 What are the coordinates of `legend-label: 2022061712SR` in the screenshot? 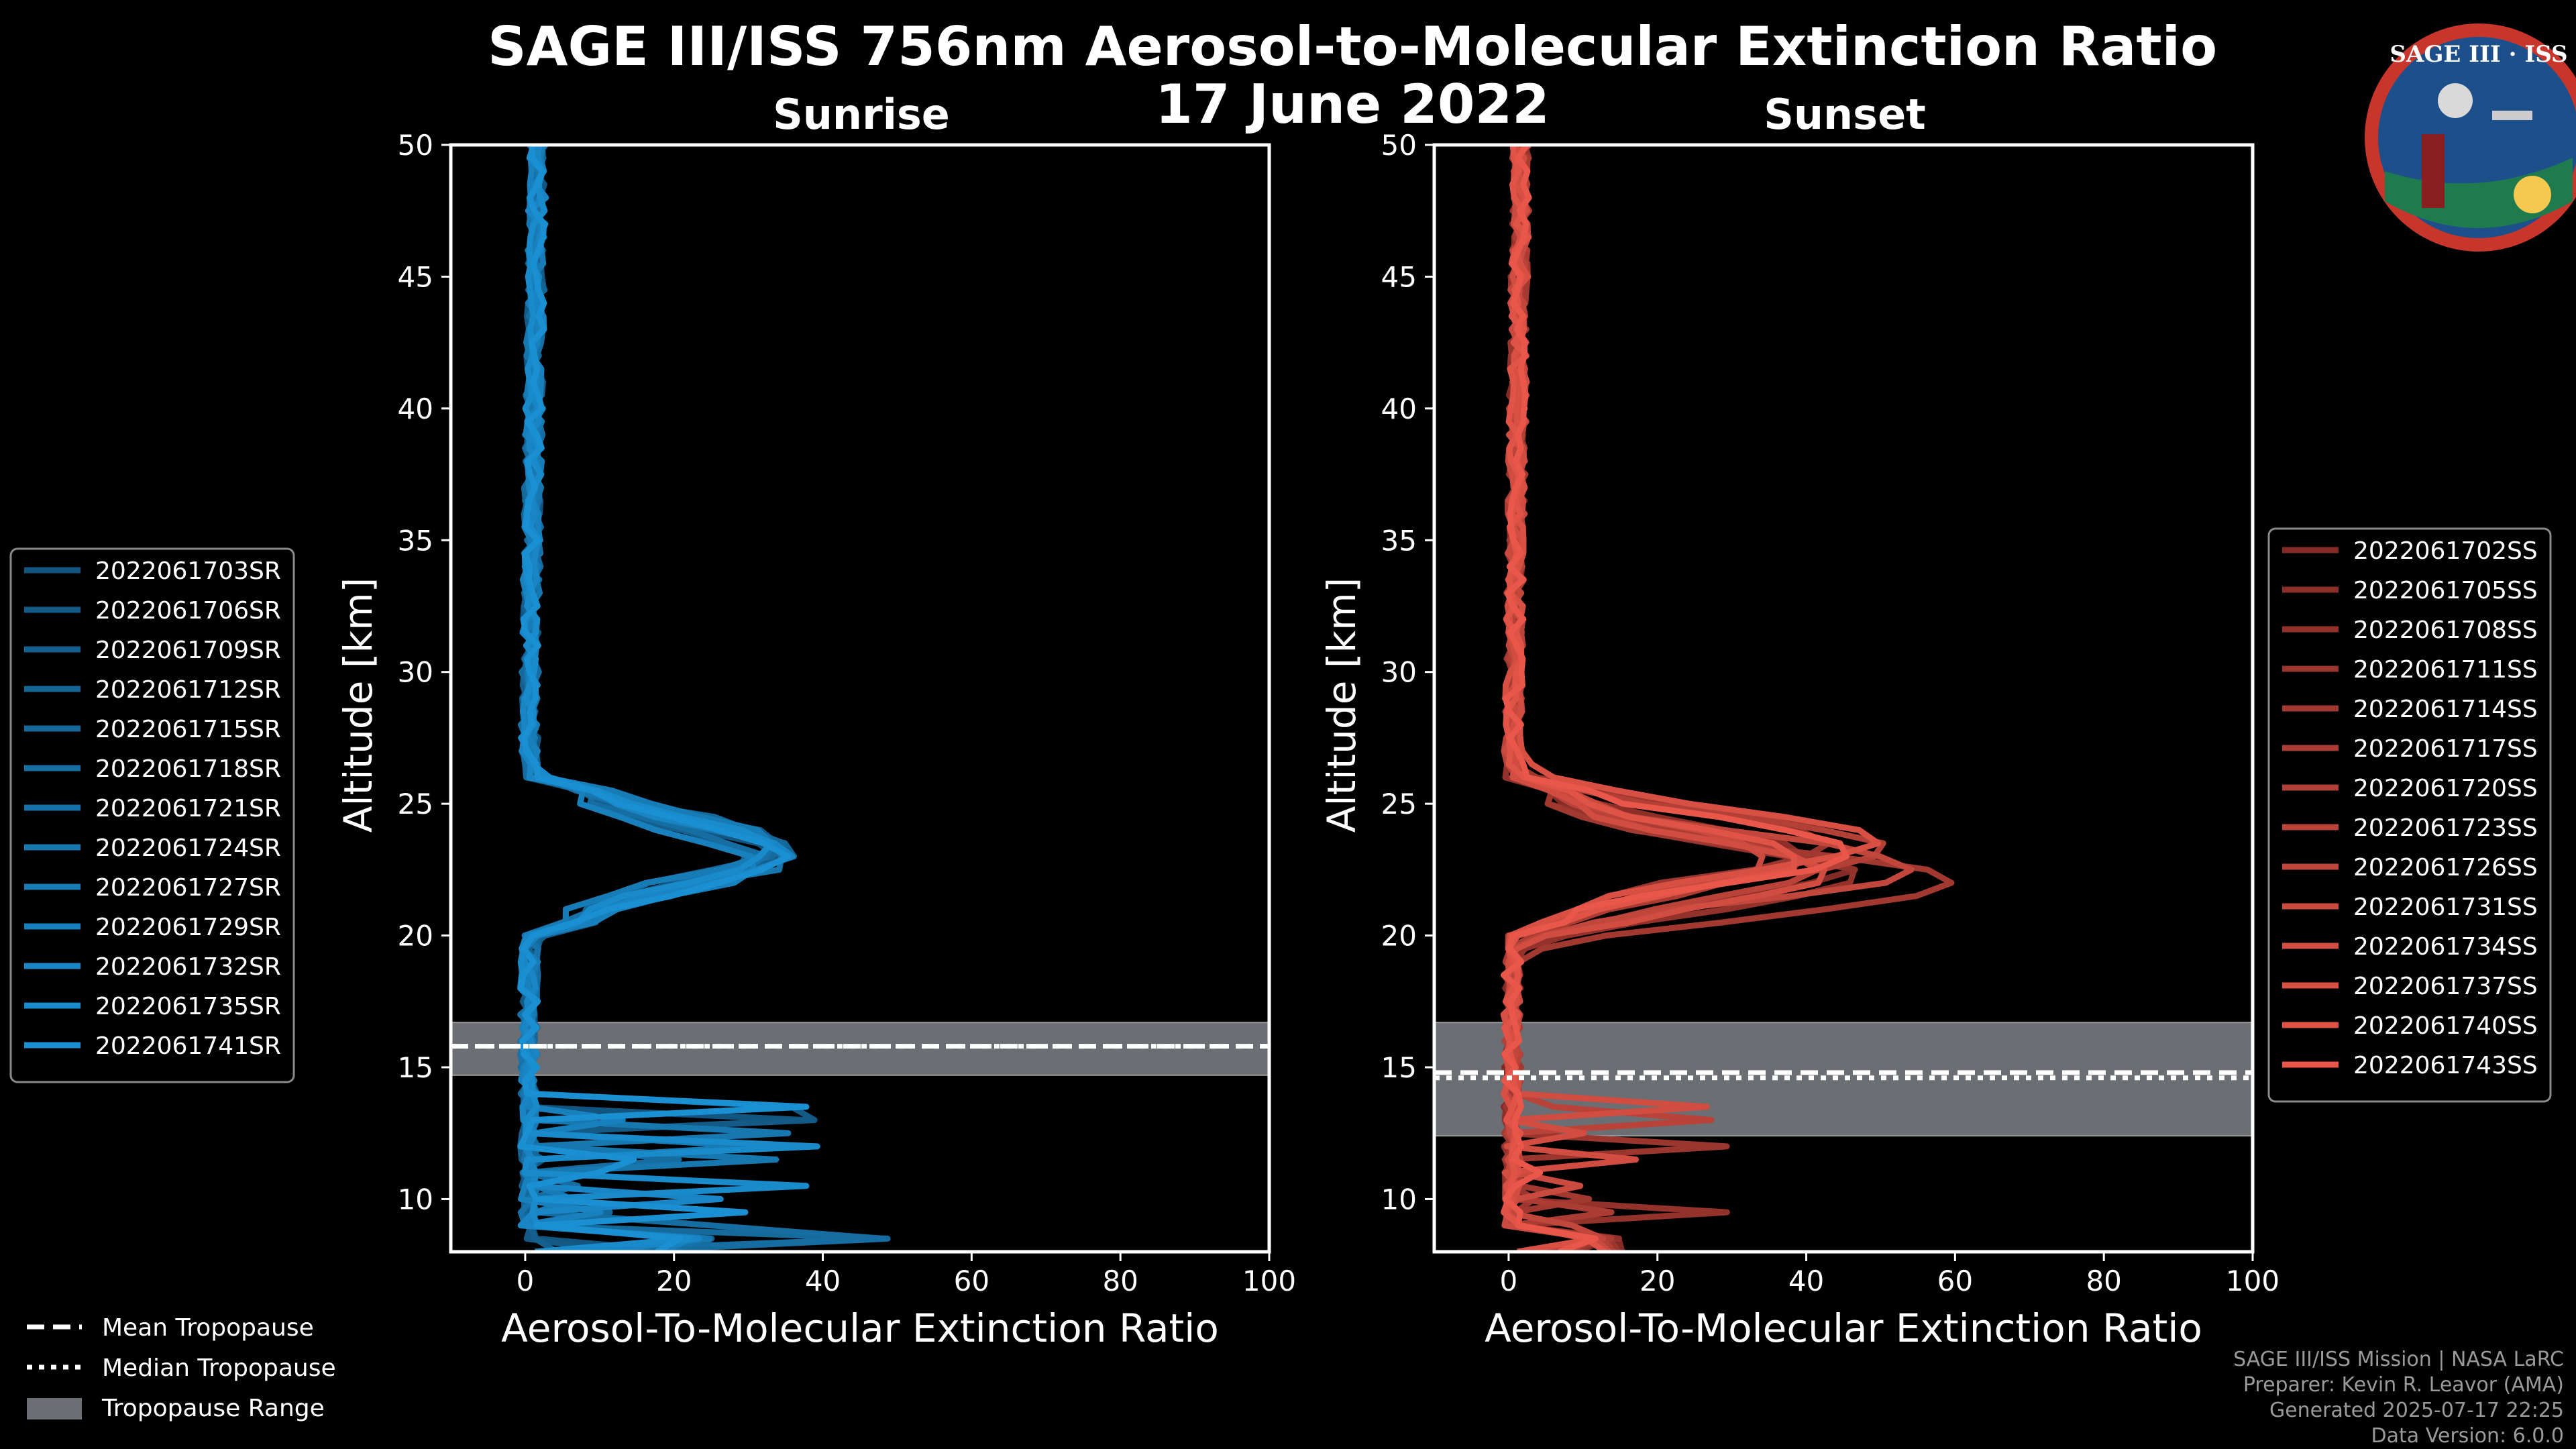 It's located at (188, 690).